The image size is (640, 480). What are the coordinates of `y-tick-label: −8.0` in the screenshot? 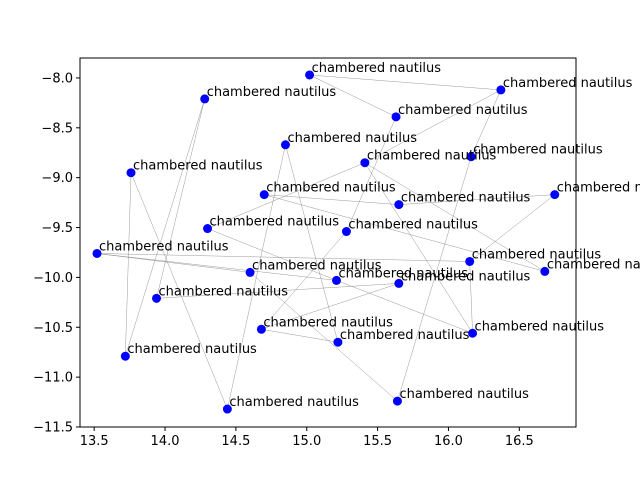 It's located at (57, 78).